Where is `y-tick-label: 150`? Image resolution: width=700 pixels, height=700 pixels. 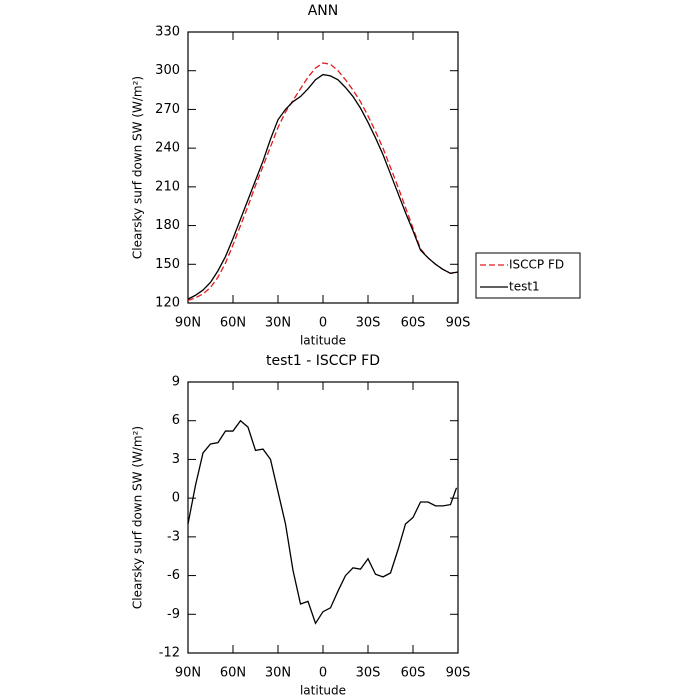 y-tick-label: 150 is located at coordinates (167, 264).